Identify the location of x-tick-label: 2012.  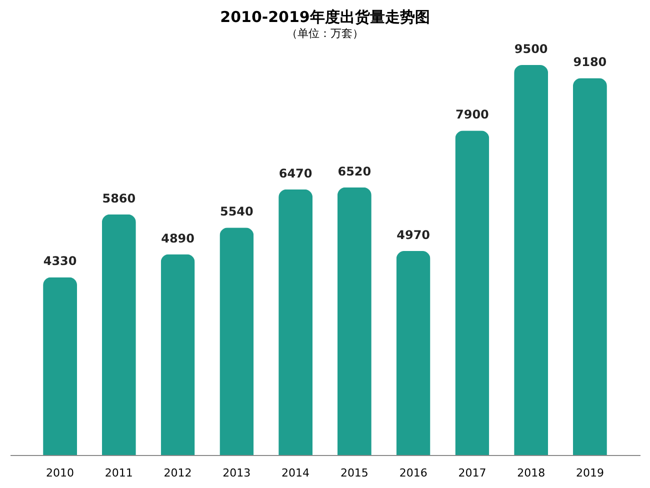
(178, 473).